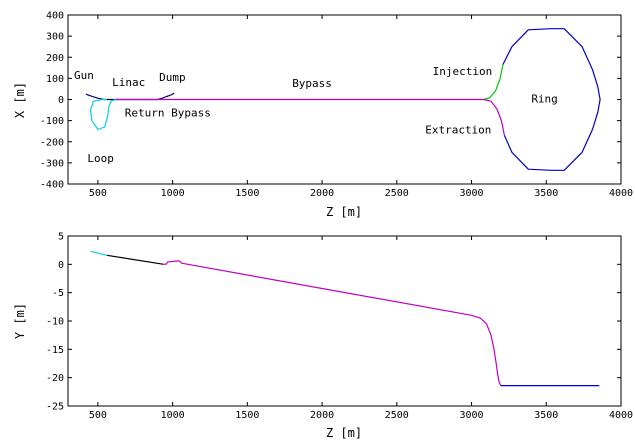 The width and height of the screenshot is (635, 441). I want to click on annotation-label: Extraction, so click(458, 129).